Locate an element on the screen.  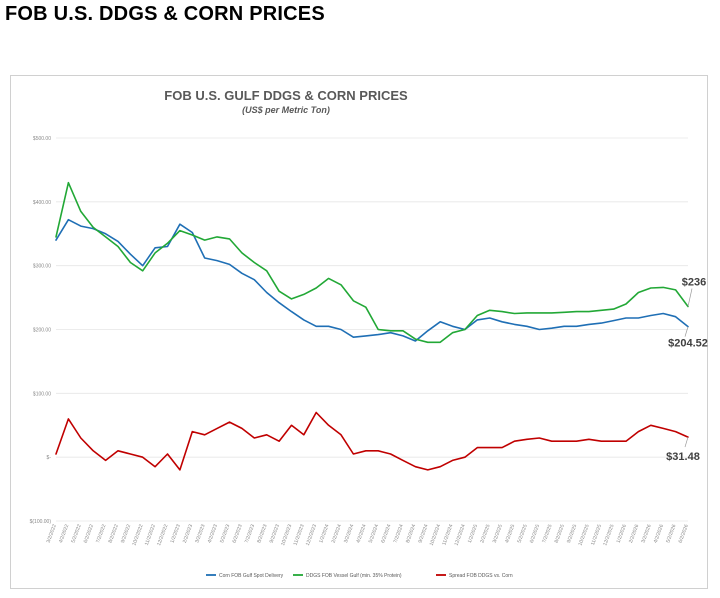
y-tick-label: $400.00 is located at coordinates (42, 203).